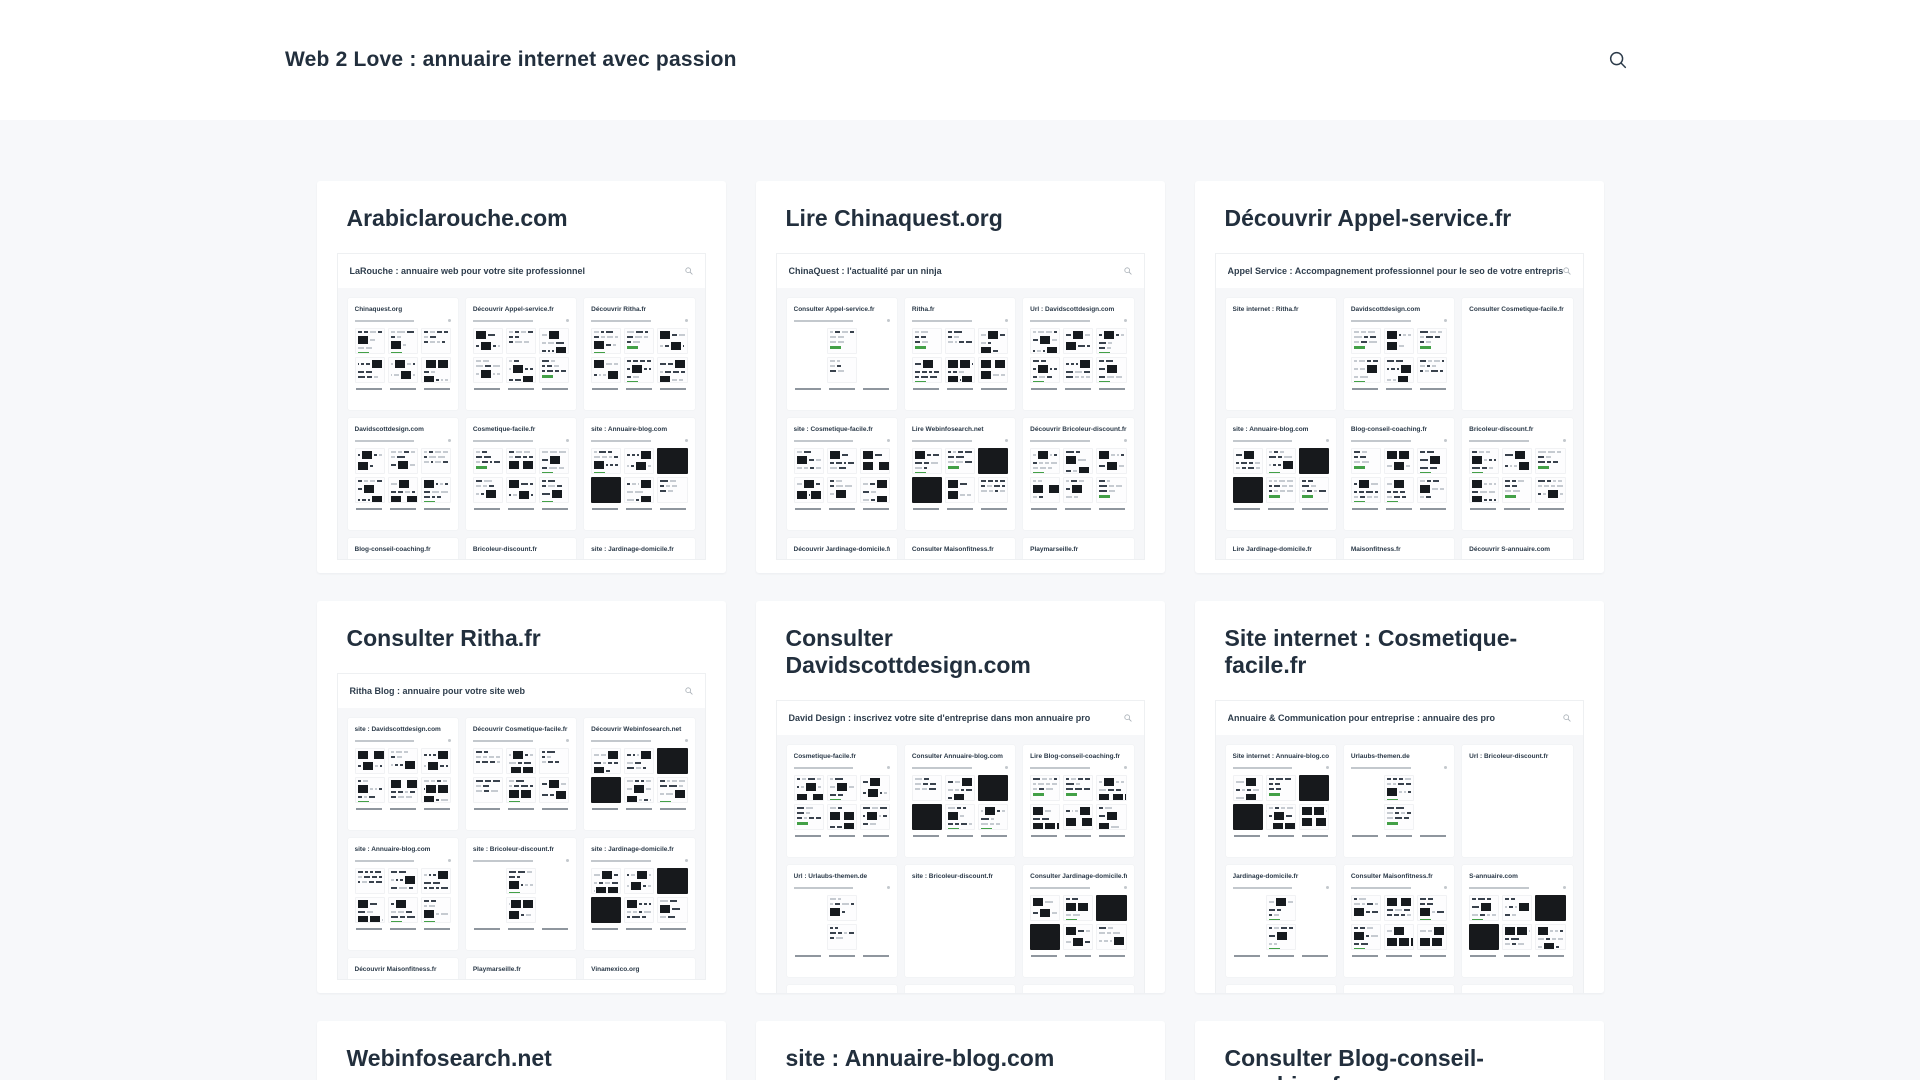 The image size is (1920, 1080). What do you see at coordinates (449, 1058) in the screenshot?
I see `card-title-link: Webinfosearch.net` at bounding box center [449, 1058].